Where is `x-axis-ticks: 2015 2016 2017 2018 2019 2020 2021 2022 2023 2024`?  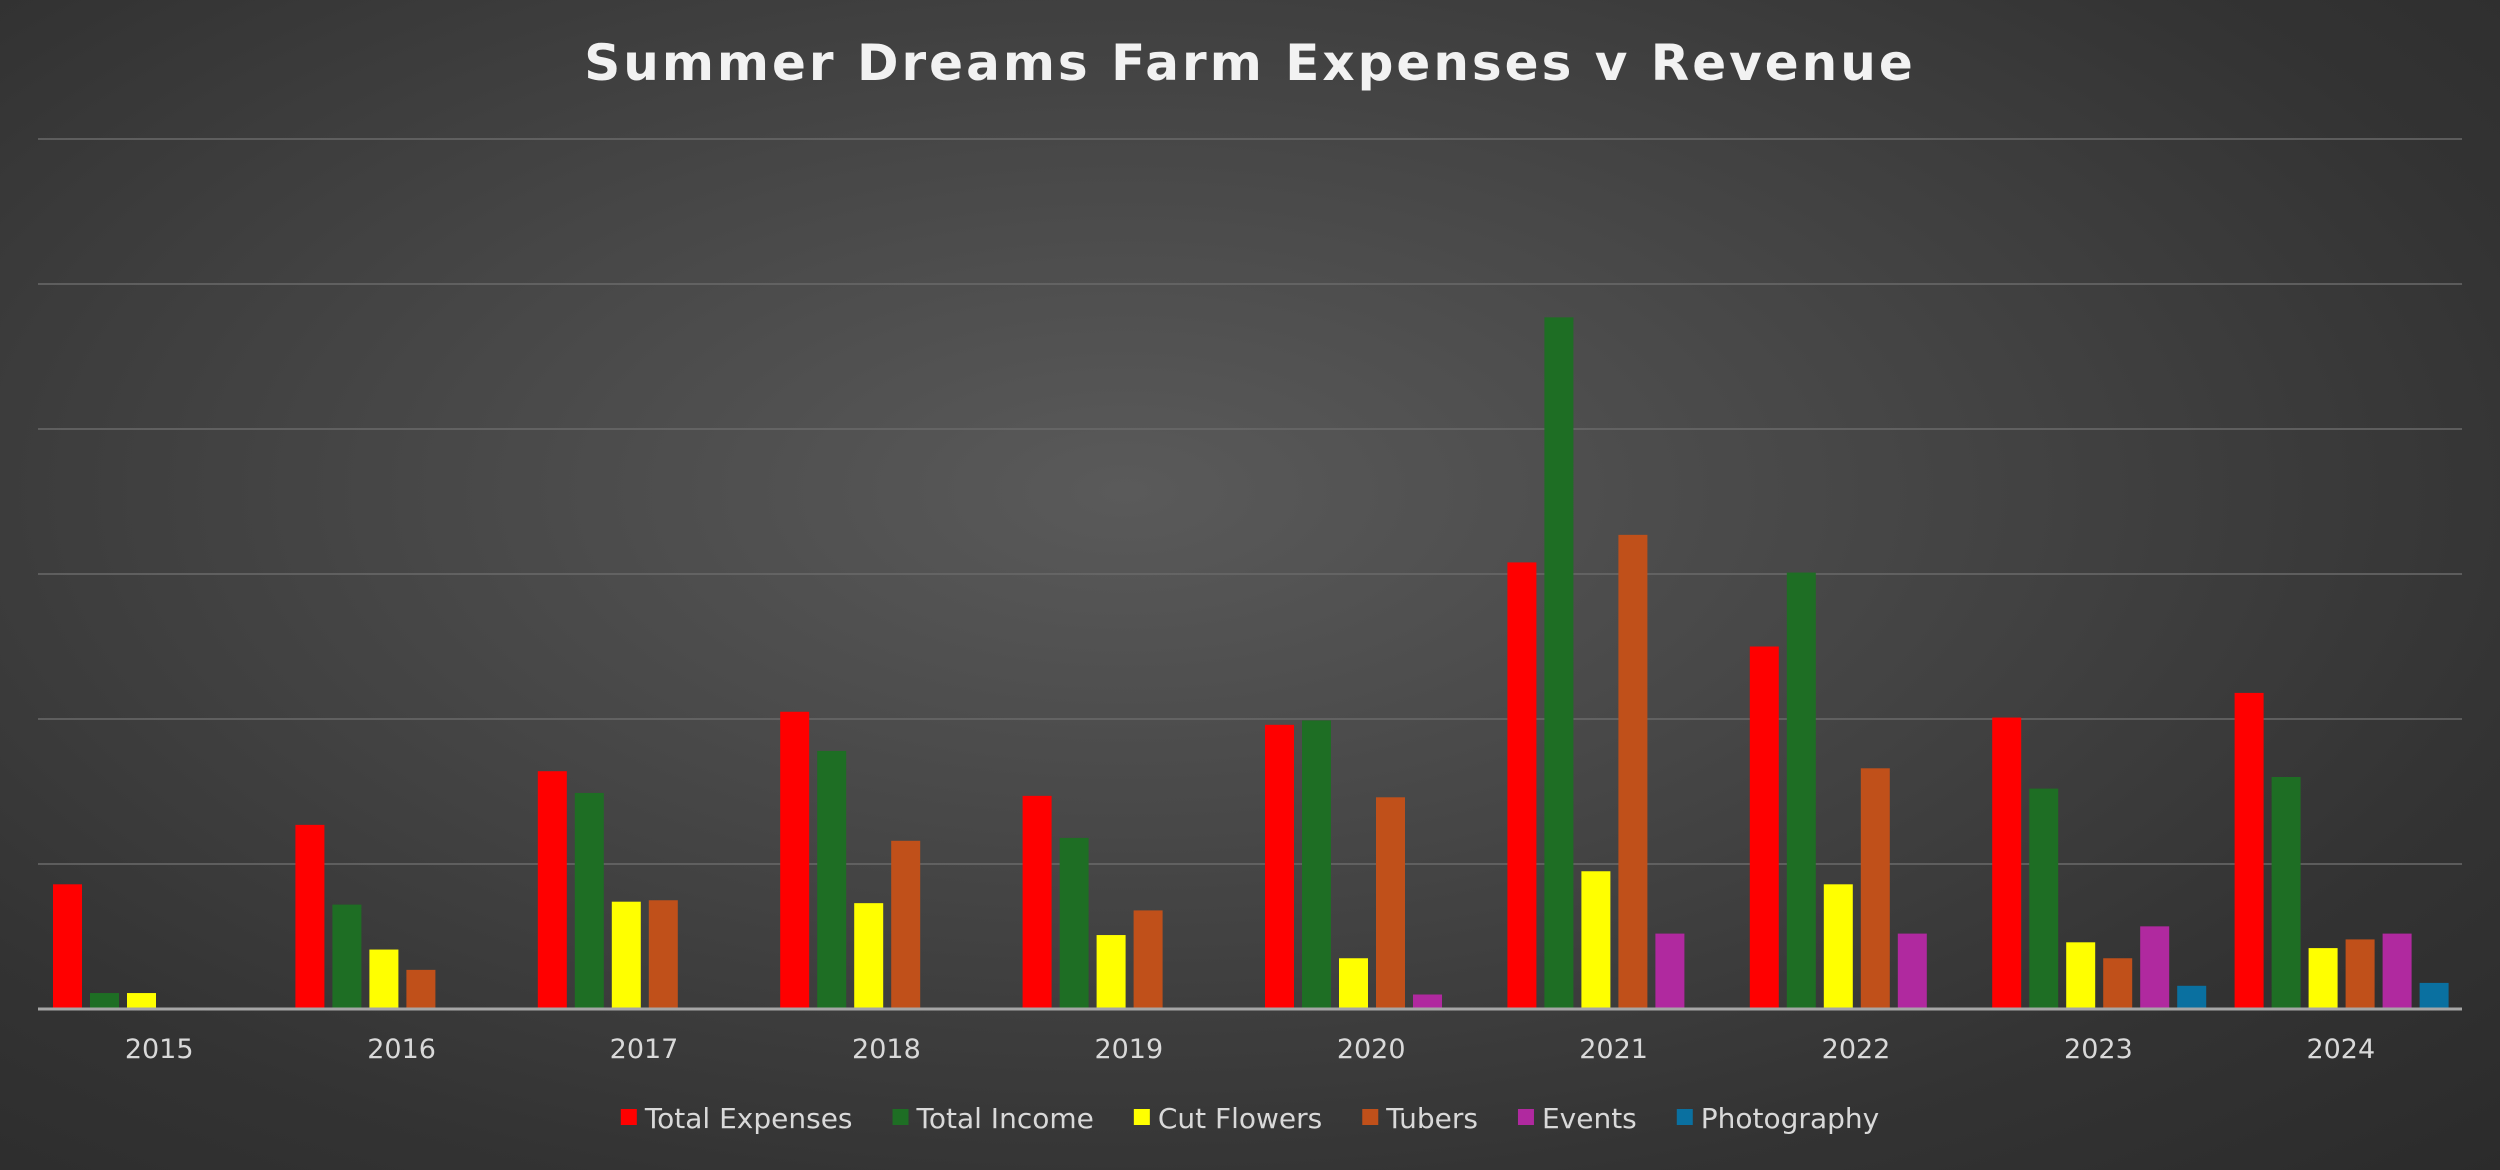
x-axis-ticks: 2015 2016 2017 2018 2019 2020 2021 2022 2023 2024 is located at coordinates (1250, 1049).